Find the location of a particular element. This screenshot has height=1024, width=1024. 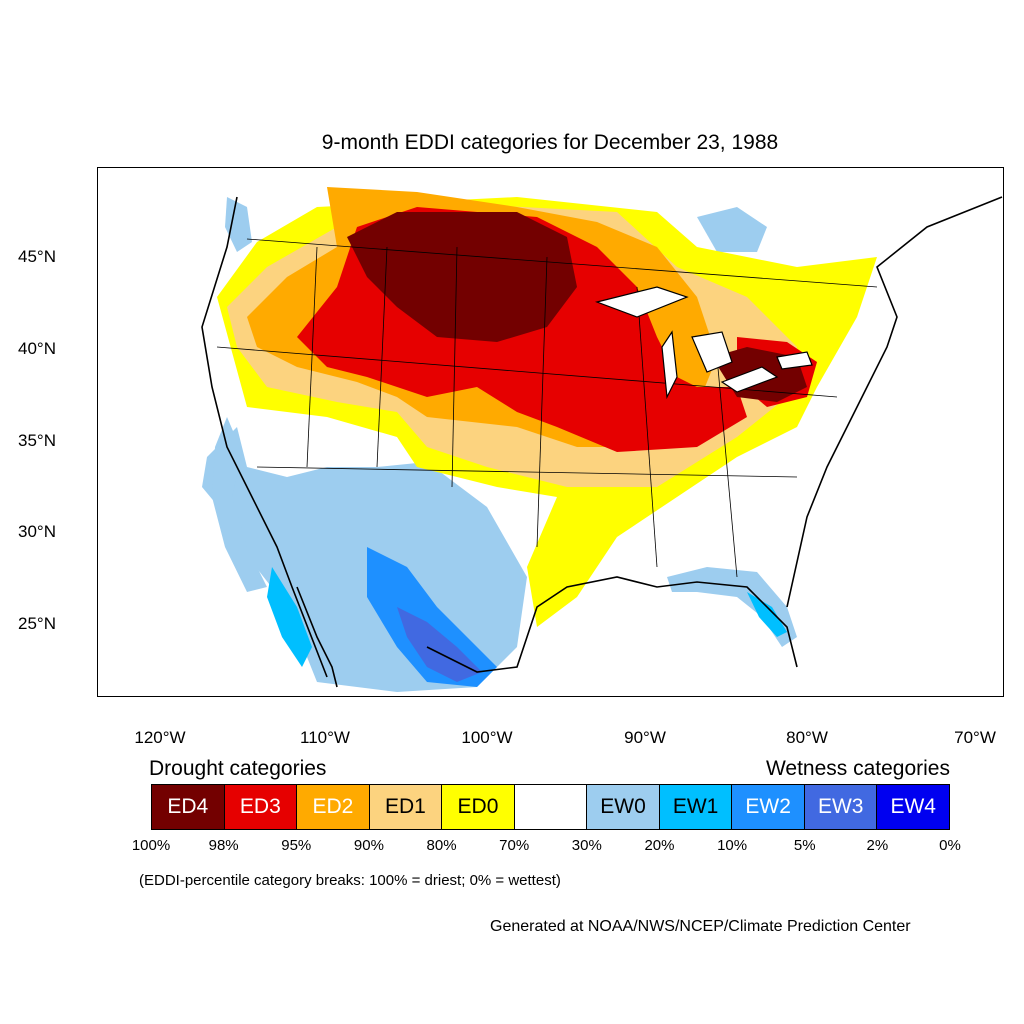

break-label: 10% is located at coordinates (732, 845).